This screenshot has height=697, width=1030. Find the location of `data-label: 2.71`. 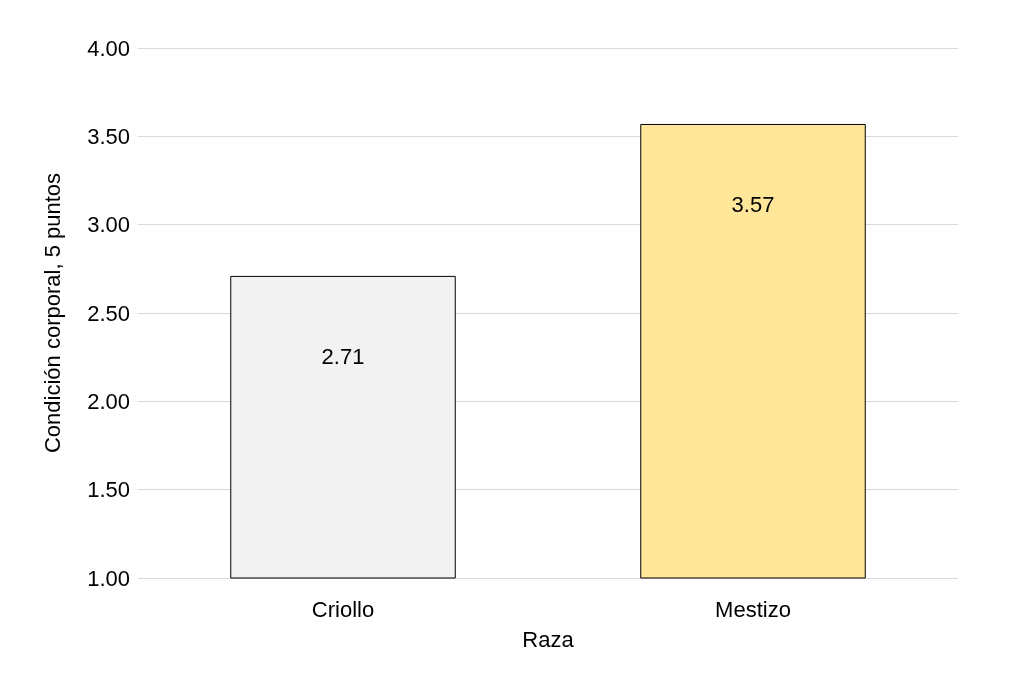

data-label: 2.71 is located at coordinates (343, 357).